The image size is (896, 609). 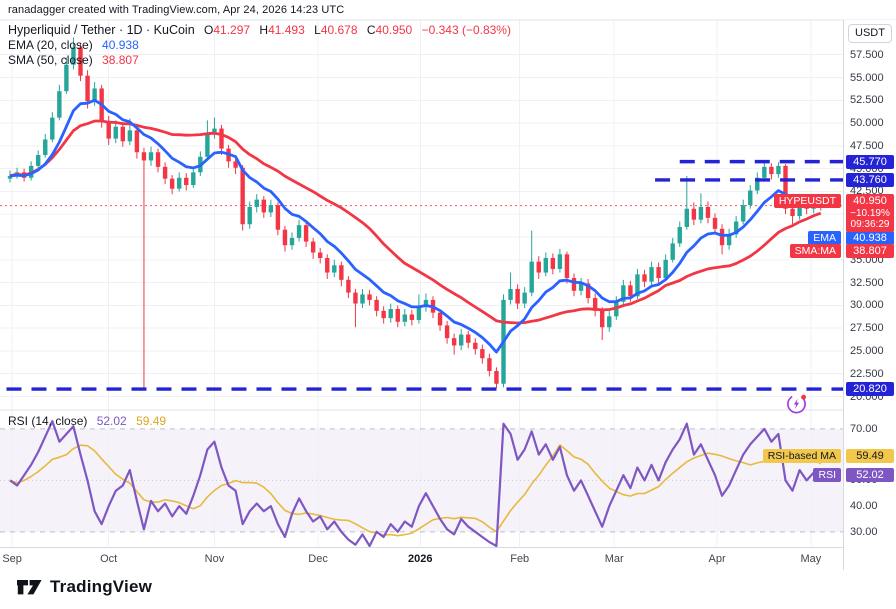 What do you see at coordinates (209, 30) in the screenshot?
I see `open-label: O` at bounding box center [209, 30].